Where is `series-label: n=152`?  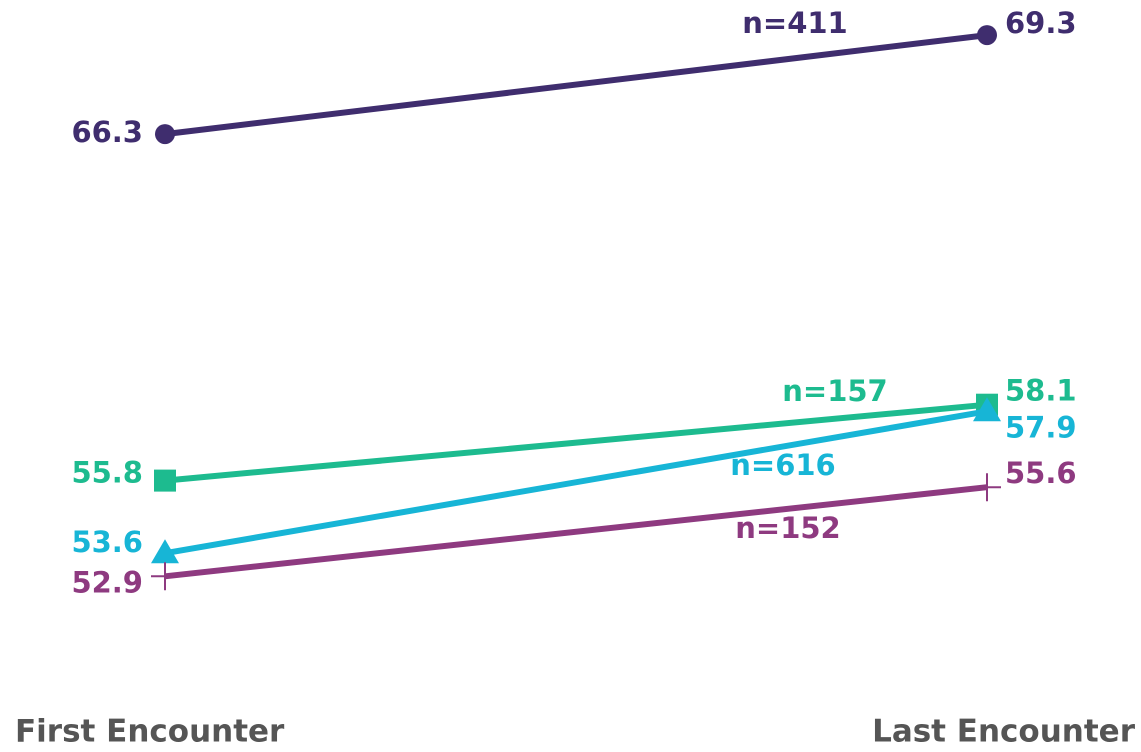 series-label: n=152 is located at coordinates (787, 528).